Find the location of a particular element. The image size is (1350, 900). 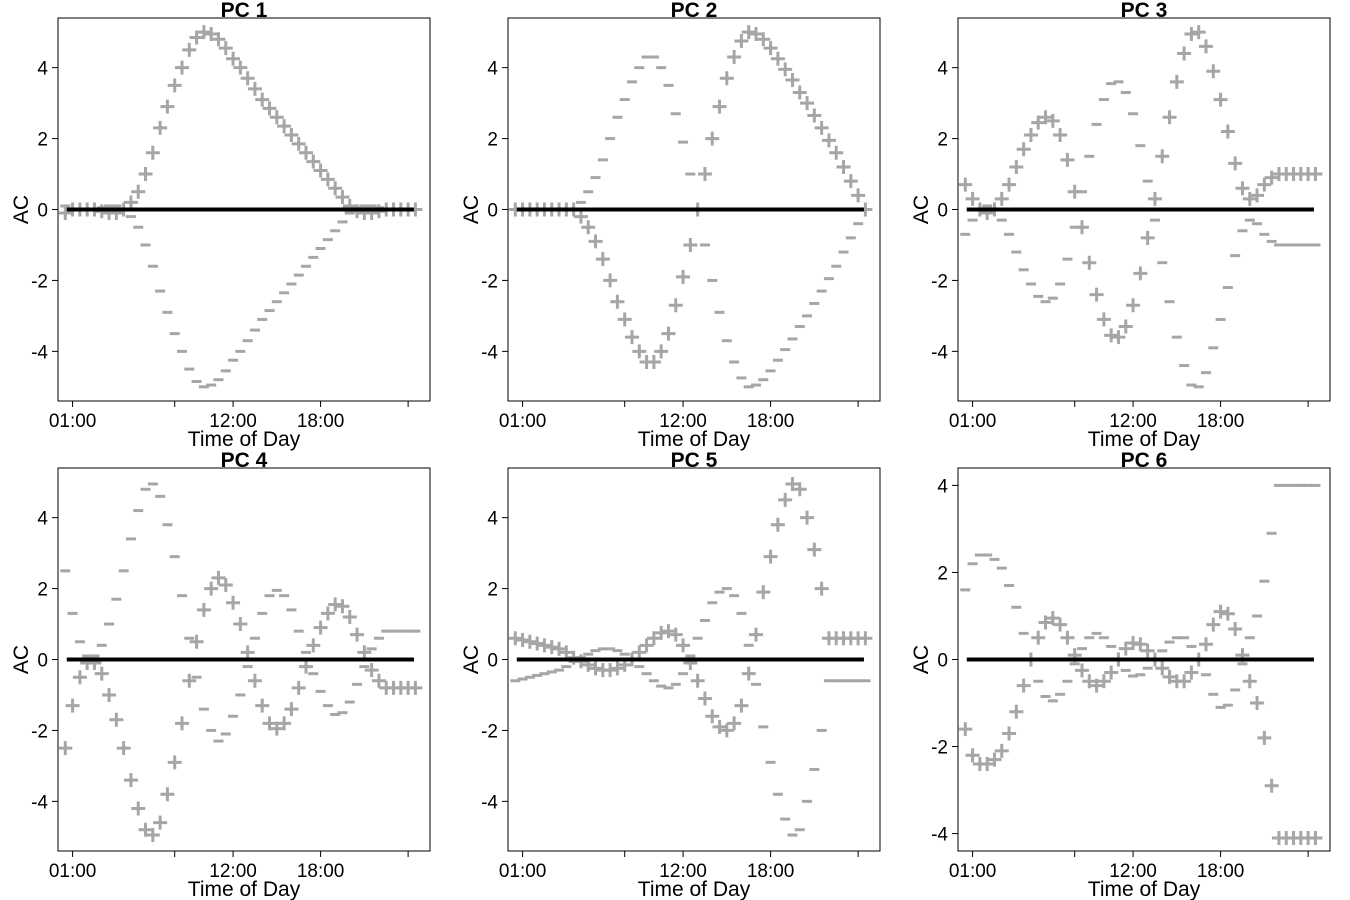

y-tick-label: -4 is located at coordinates (39, 802).